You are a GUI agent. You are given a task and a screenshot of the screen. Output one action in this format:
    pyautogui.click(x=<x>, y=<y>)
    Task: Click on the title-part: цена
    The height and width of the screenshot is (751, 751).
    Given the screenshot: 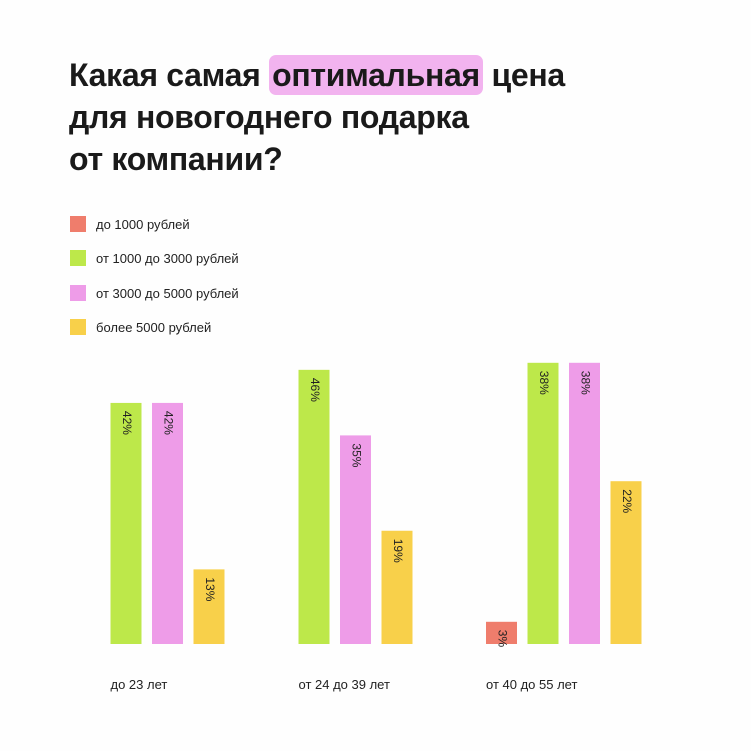 What is the action you would take?
    pyautogui.click(x=528, y=75)
    